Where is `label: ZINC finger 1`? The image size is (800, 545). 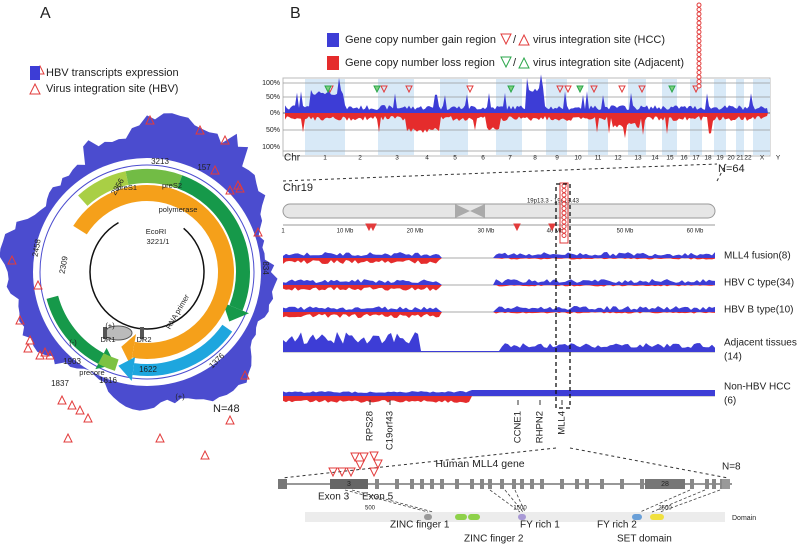
label: ZINC finger 1 is located at coordinates (420, 525).